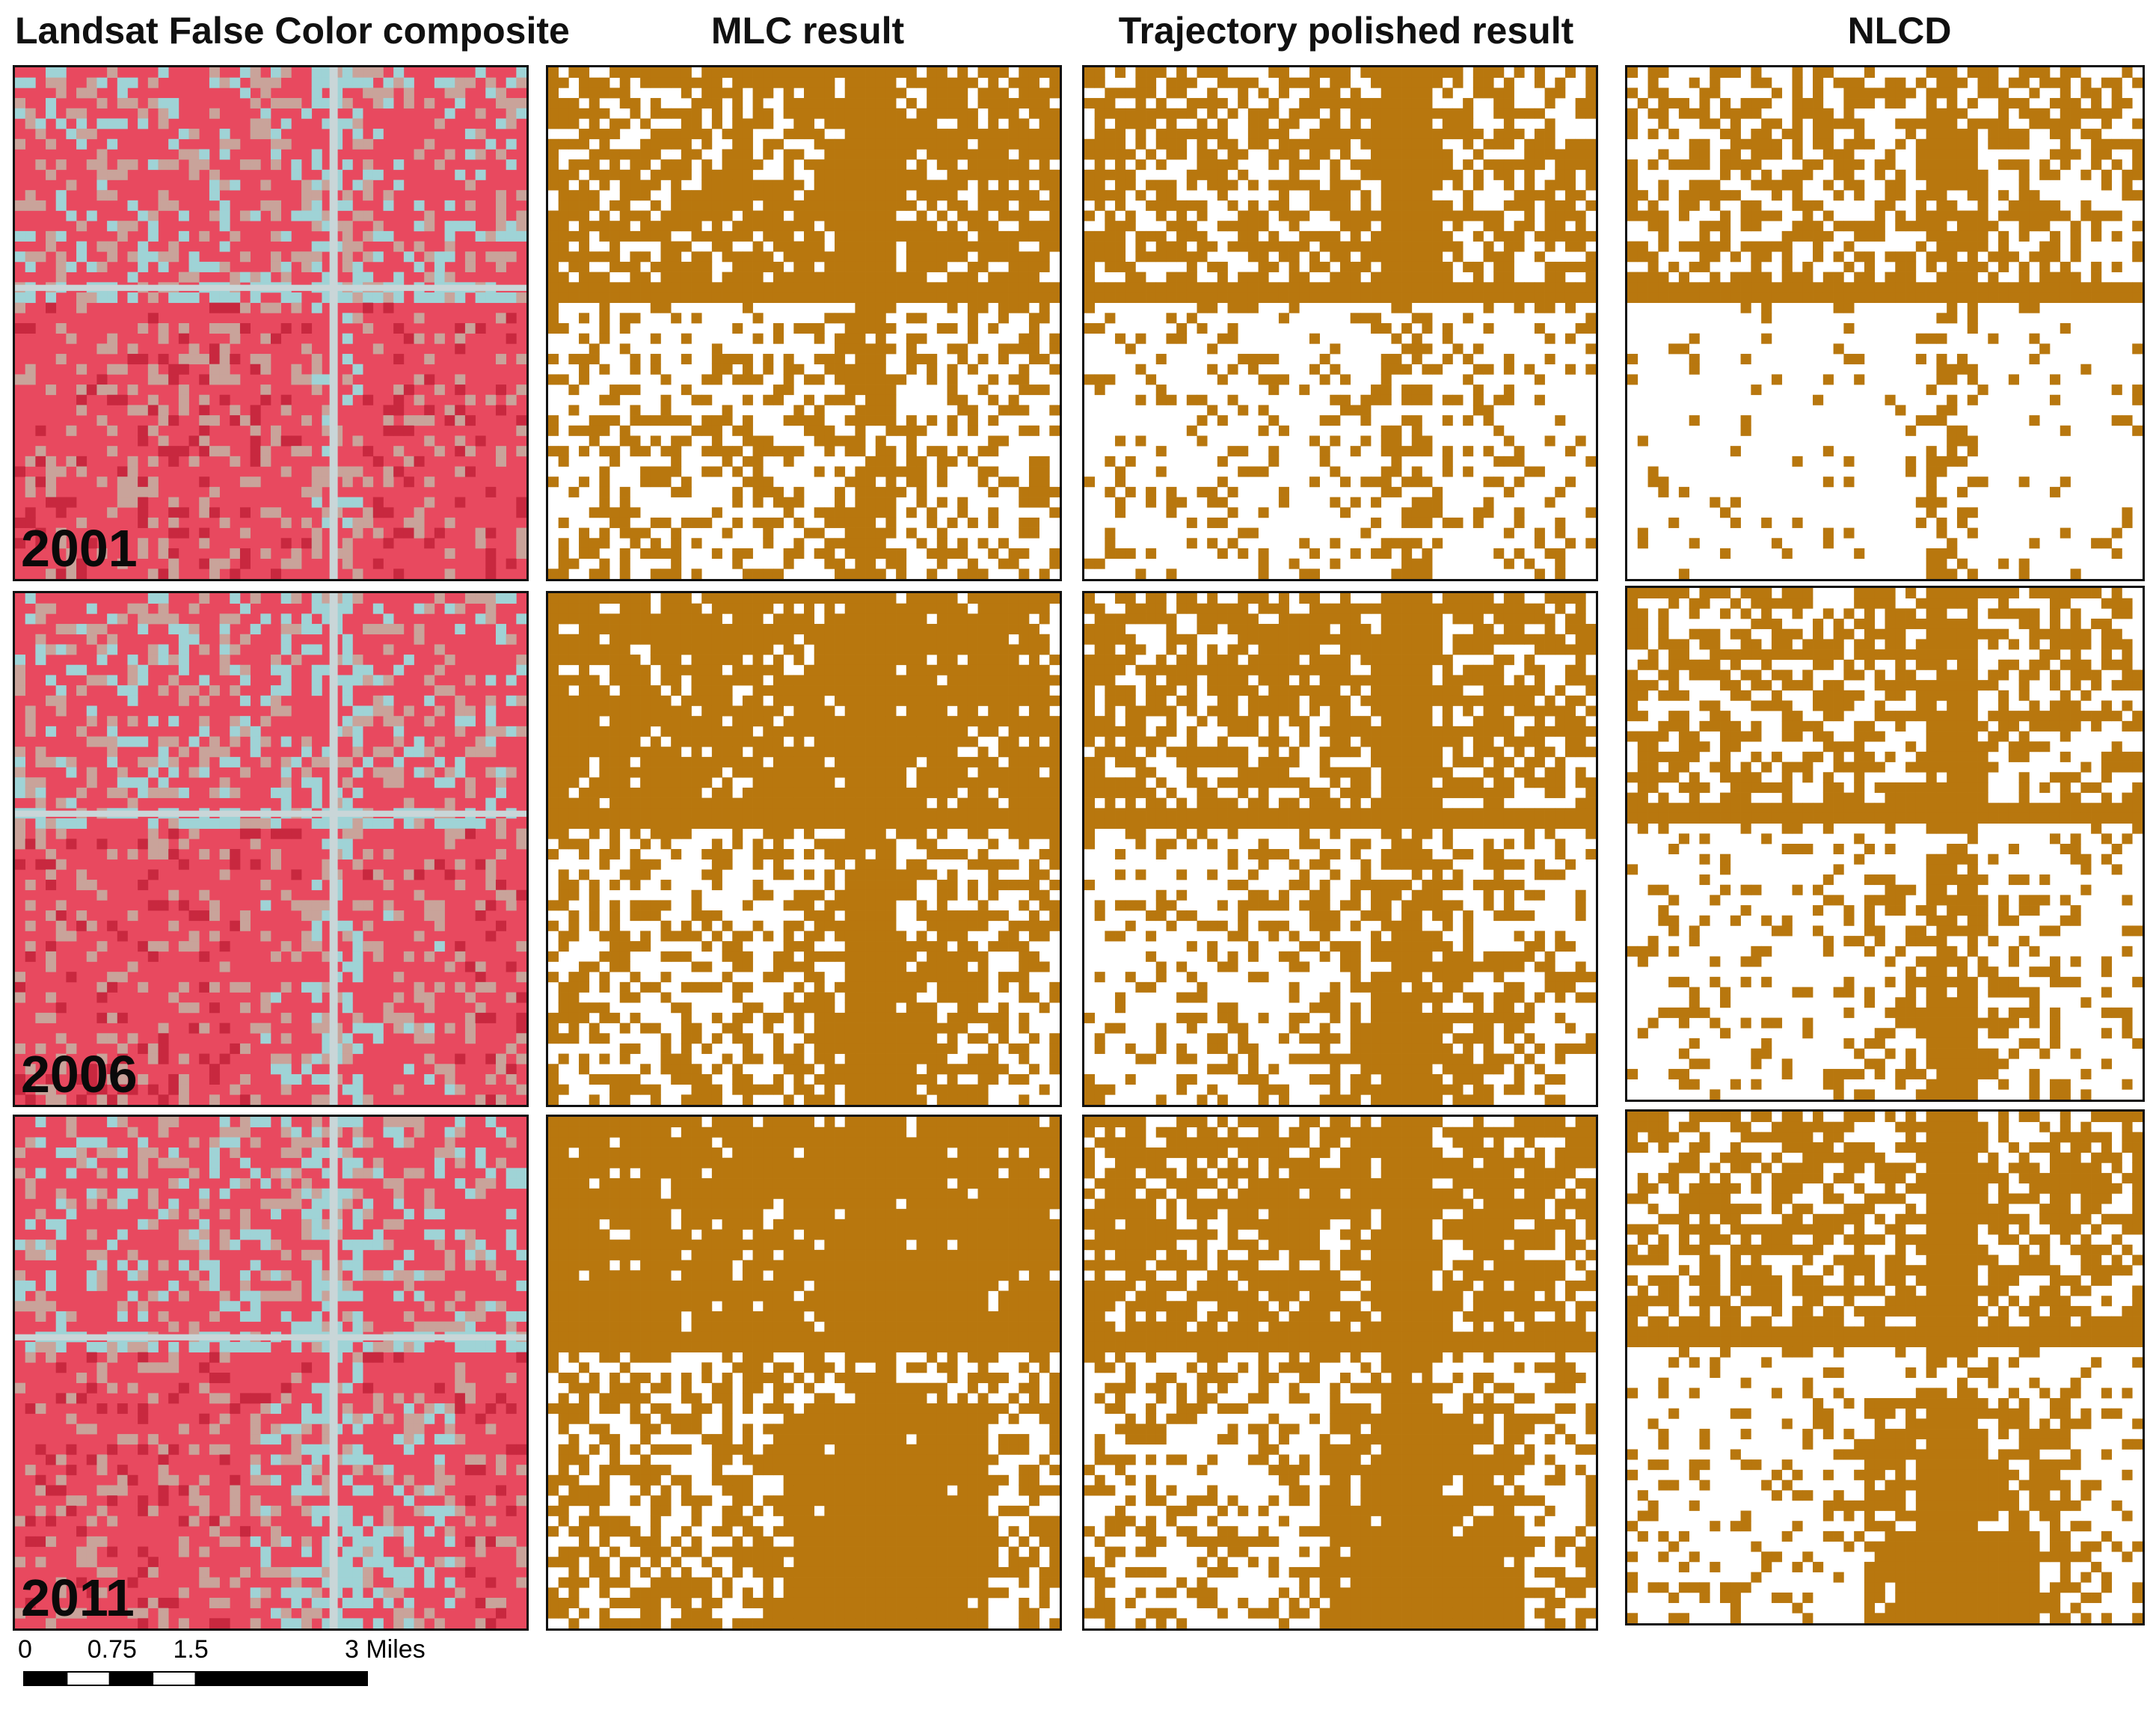 The height and width of the screenshot is (1713, 2156). I want to click on nlcd-map-2006, so click(1885, 844).